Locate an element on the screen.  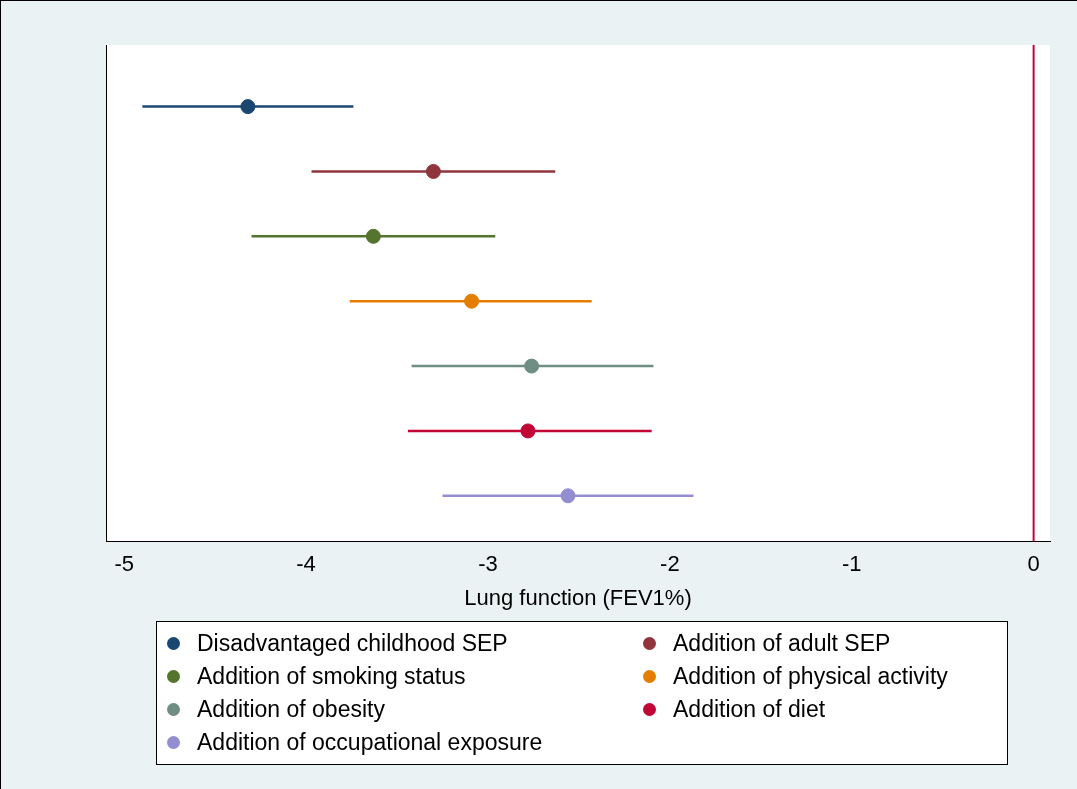
legend-label: Addition of physical activity is located at coordinates (810, 676).